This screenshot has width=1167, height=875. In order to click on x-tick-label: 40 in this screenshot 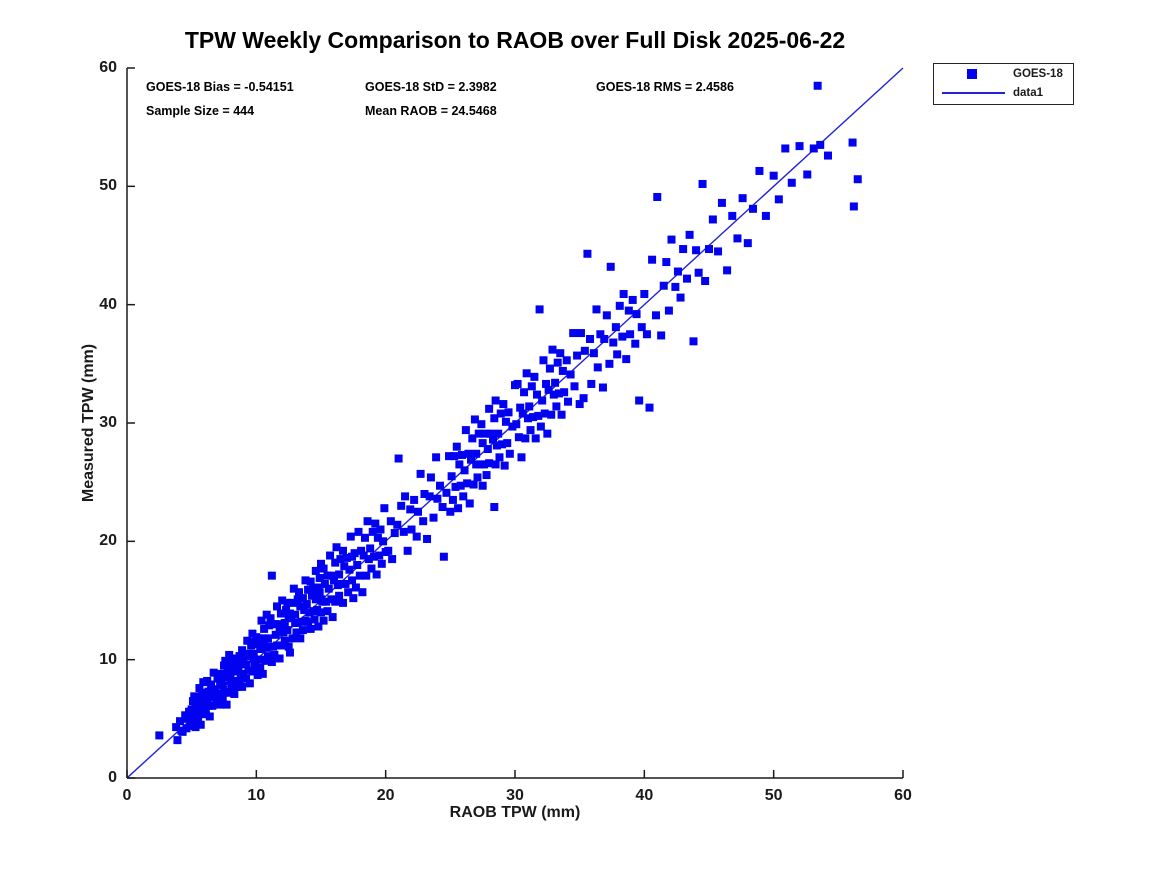, I will do `click(644, 795)`.